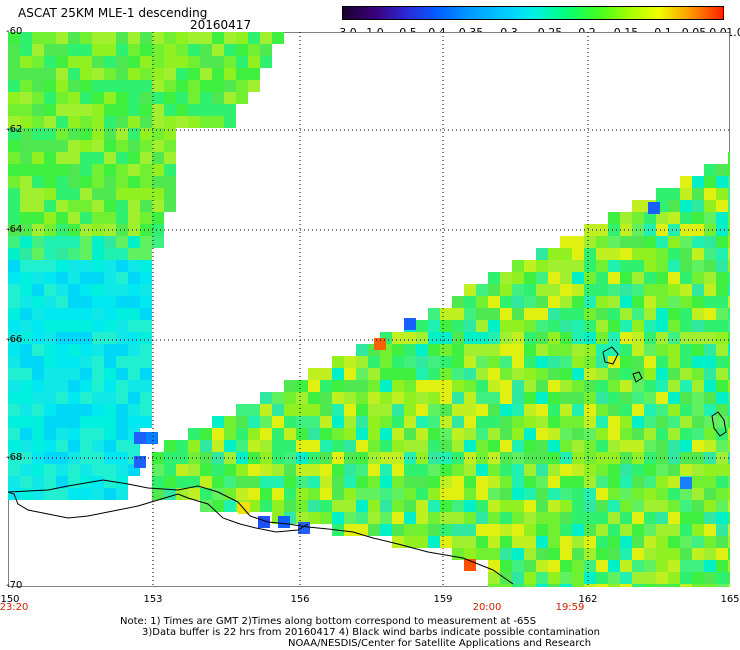  What do you see at coordinates (14, 31) in the screenshot?
I see `latitude-label: -60` at bounding box center [14, 31].